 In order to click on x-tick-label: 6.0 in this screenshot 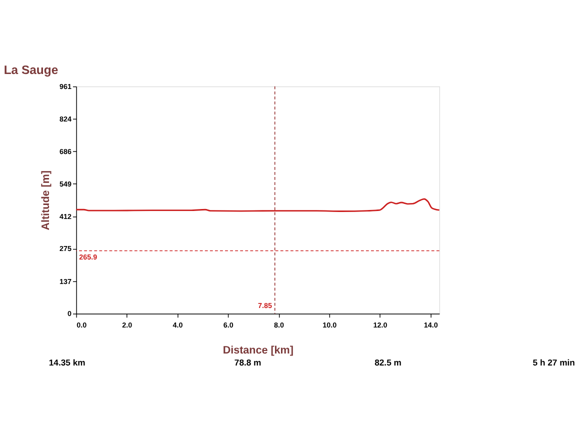, I will do `click(228, 325)`.